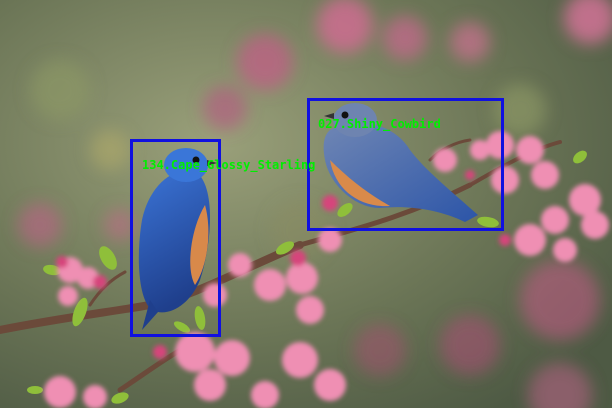  I want to click on detection-box-left, so click(175, 238).